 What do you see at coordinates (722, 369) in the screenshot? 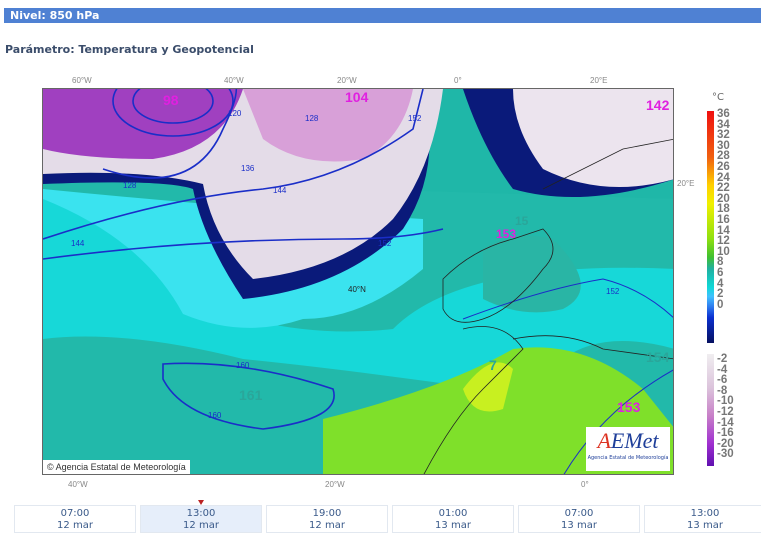
I see `legend-tick: -4` at bounding box center [722, 369].